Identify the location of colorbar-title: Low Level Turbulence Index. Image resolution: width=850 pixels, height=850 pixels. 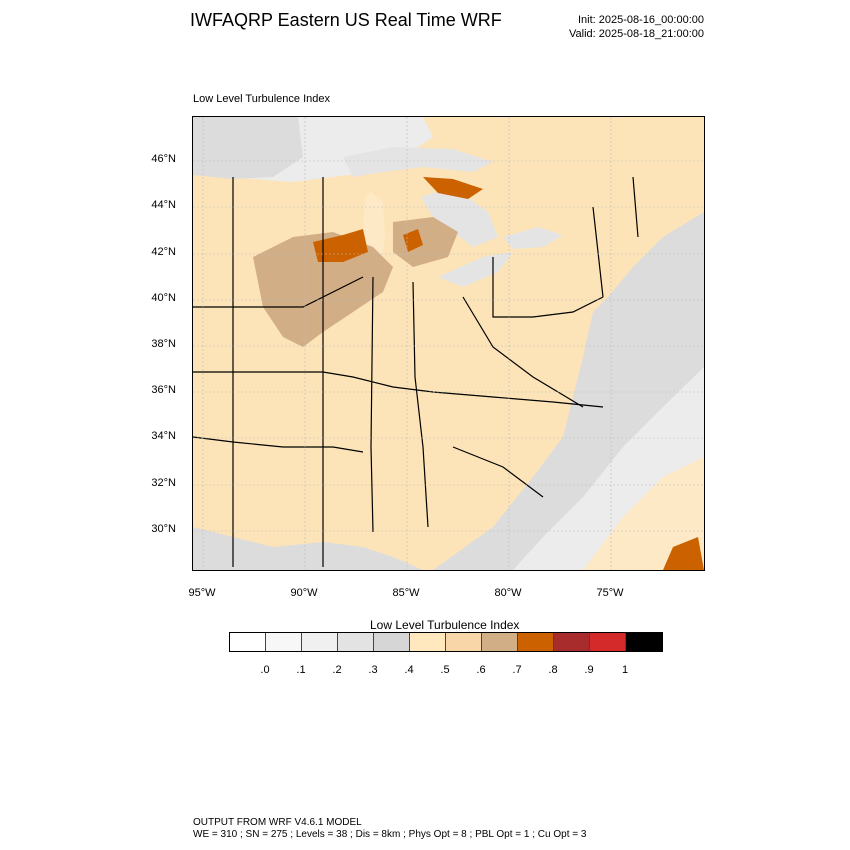
(445, 625).